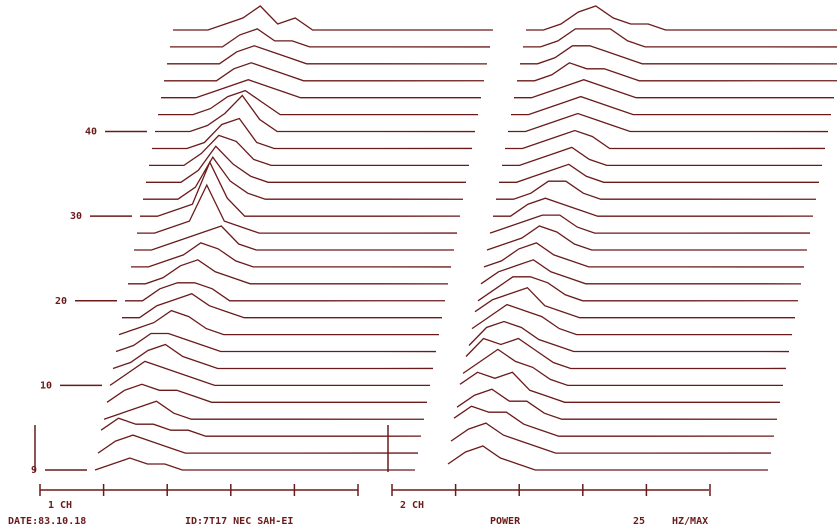 The image size is (837, 532). What do you see at coordinates (91, 132) in the screenshot?
I see `y-tick-label: 40` at bounding box center [91, 132].